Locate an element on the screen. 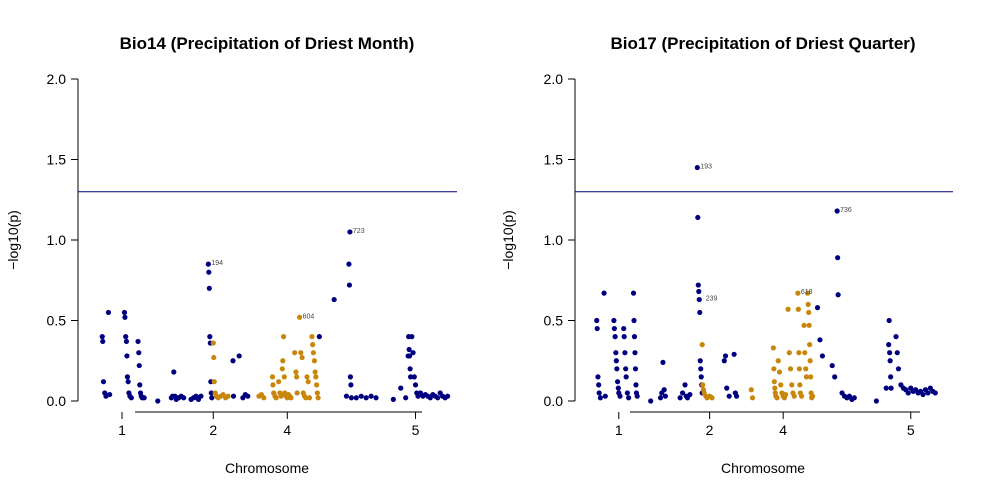 This screenshot has height=498, width=993. x-tick-label: 4 is located at coordinates (783, 430).